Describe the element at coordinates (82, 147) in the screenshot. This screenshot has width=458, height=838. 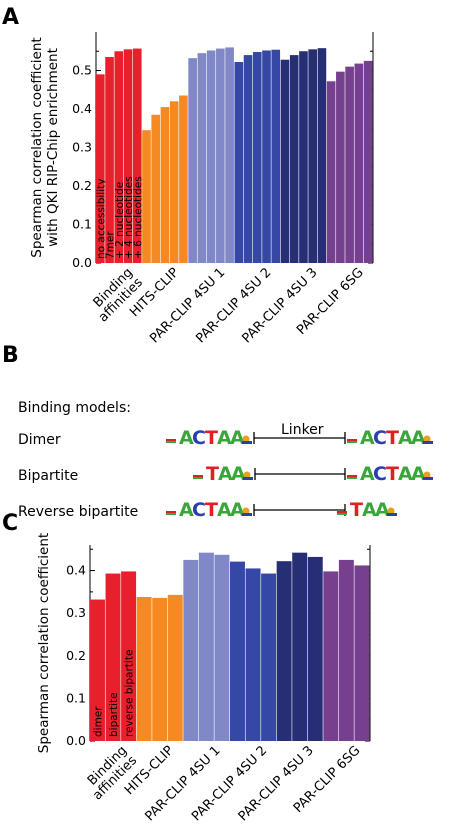
I see `y-tick-label: 0.3` at that location.